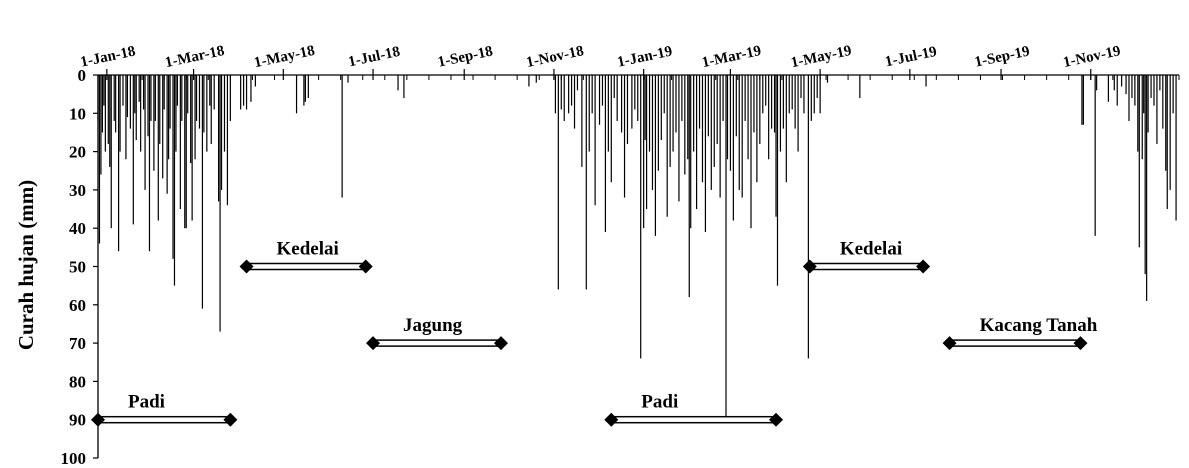  I want to click on season-bar, so click(437, 343).